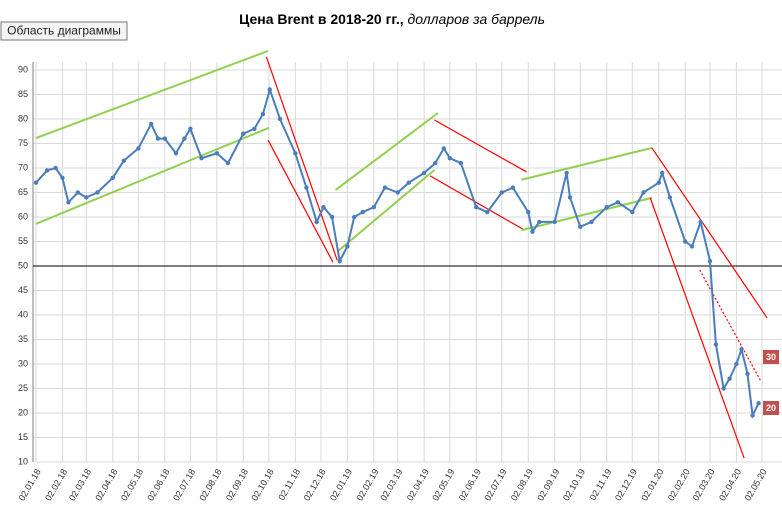  I want to click on x-tick-label: 02.04.19, so click(418, 484).